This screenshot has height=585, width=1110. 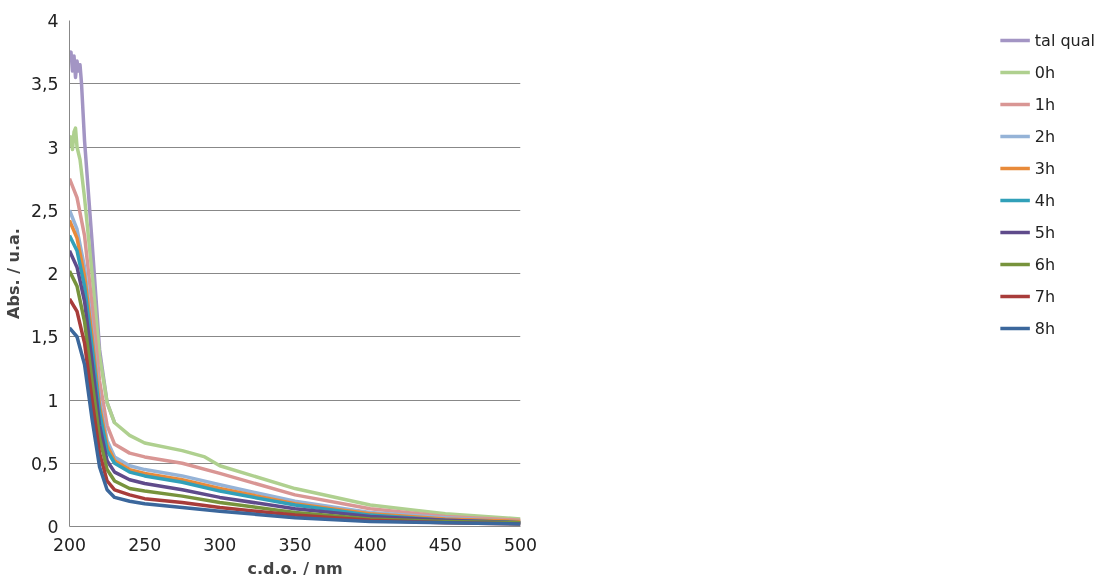 I want to click on legend-label: 4h, so click(x=1045, y=200).